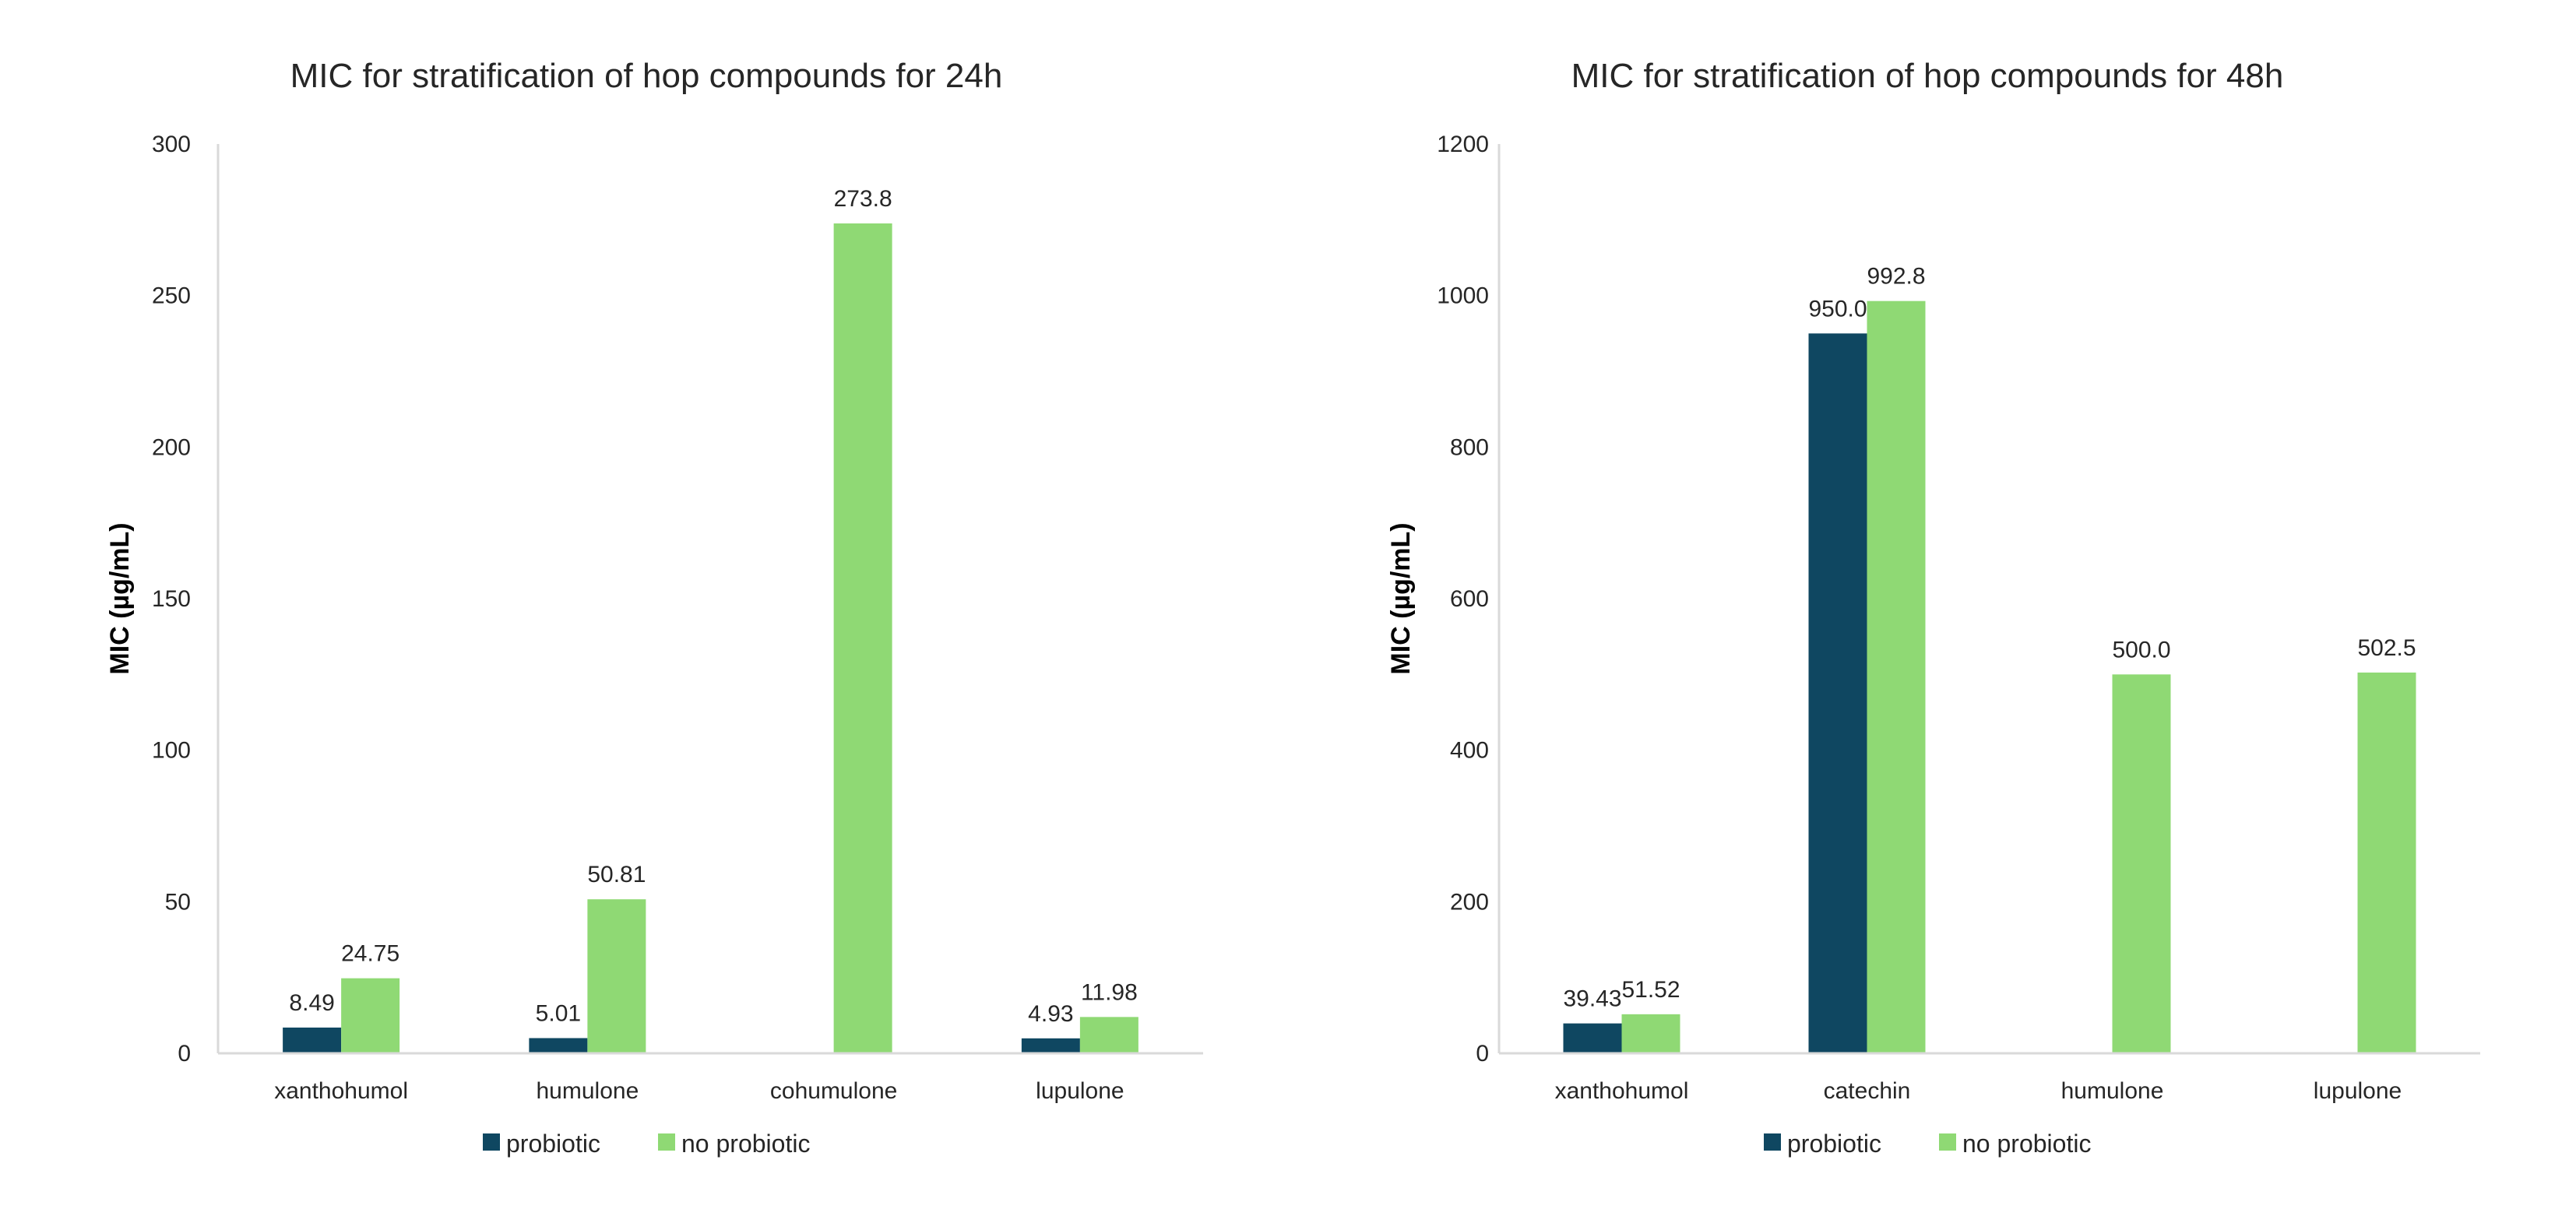 Image resolution: width=2576 pixels, height=1223 pixels. Describe the element at coordinates (171, 145) in the screenshot. I see `y-tick-label: 300` at that location.